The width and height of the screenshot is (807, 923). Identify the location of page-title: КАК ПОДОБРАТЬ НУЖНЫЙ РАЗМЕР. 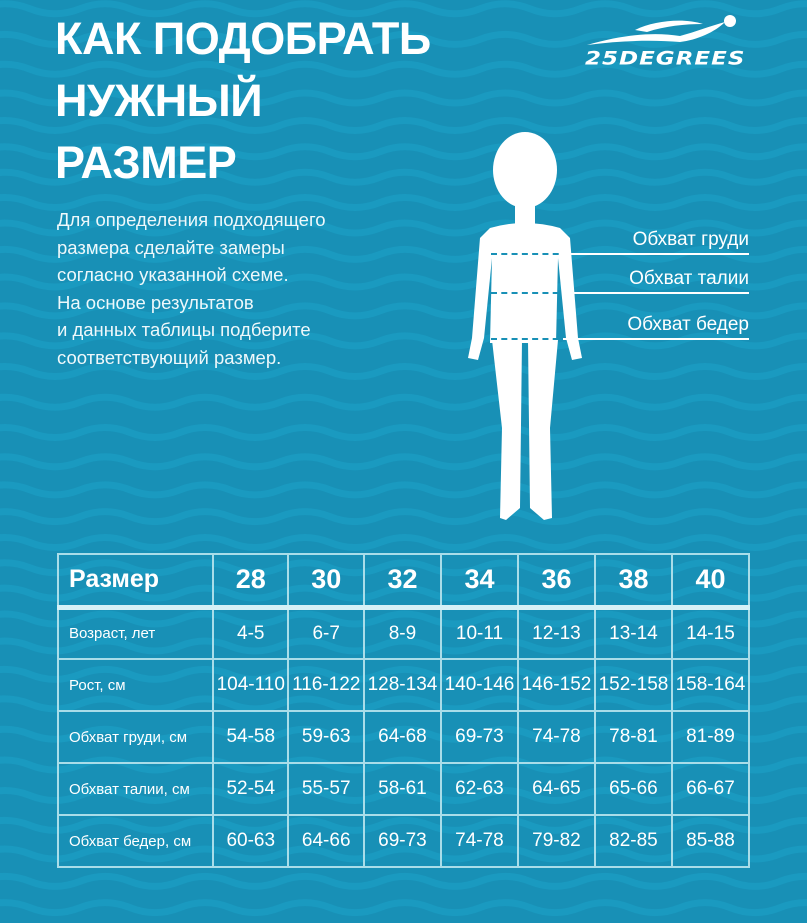
(243, 101).